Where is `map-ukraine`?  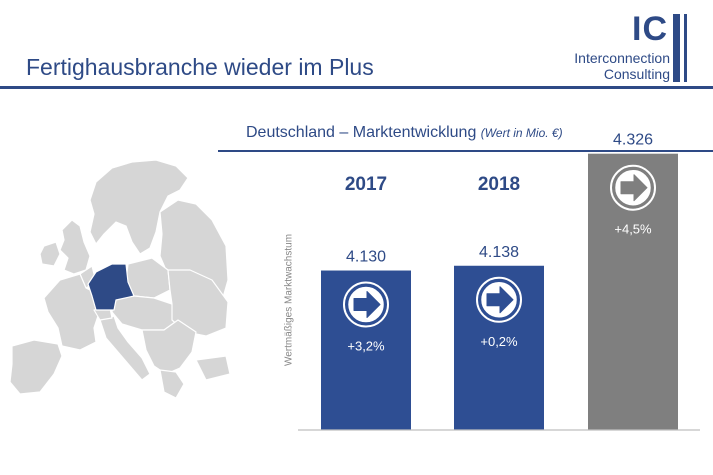 map-ukraine is located at coordinates (198, 303).